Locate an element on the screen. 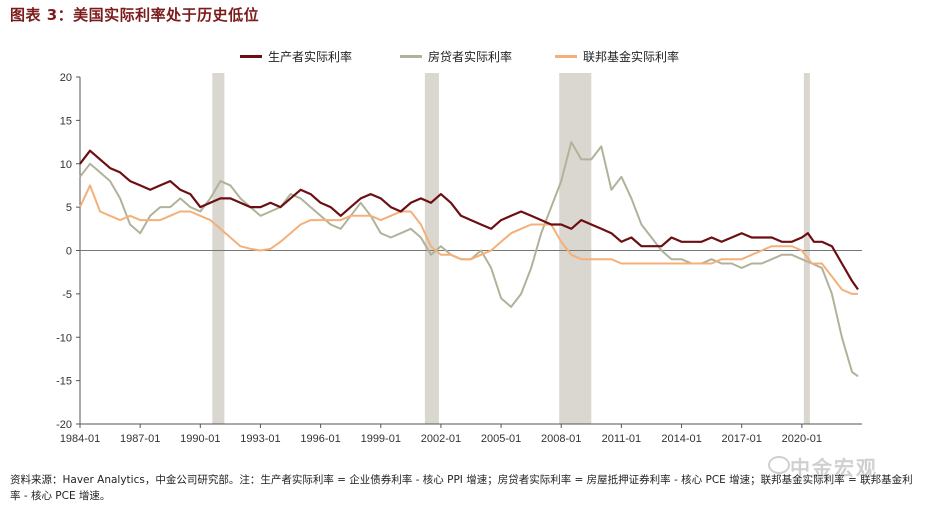  y-tick-label-1: 15 is located at coordinates (66, 121).